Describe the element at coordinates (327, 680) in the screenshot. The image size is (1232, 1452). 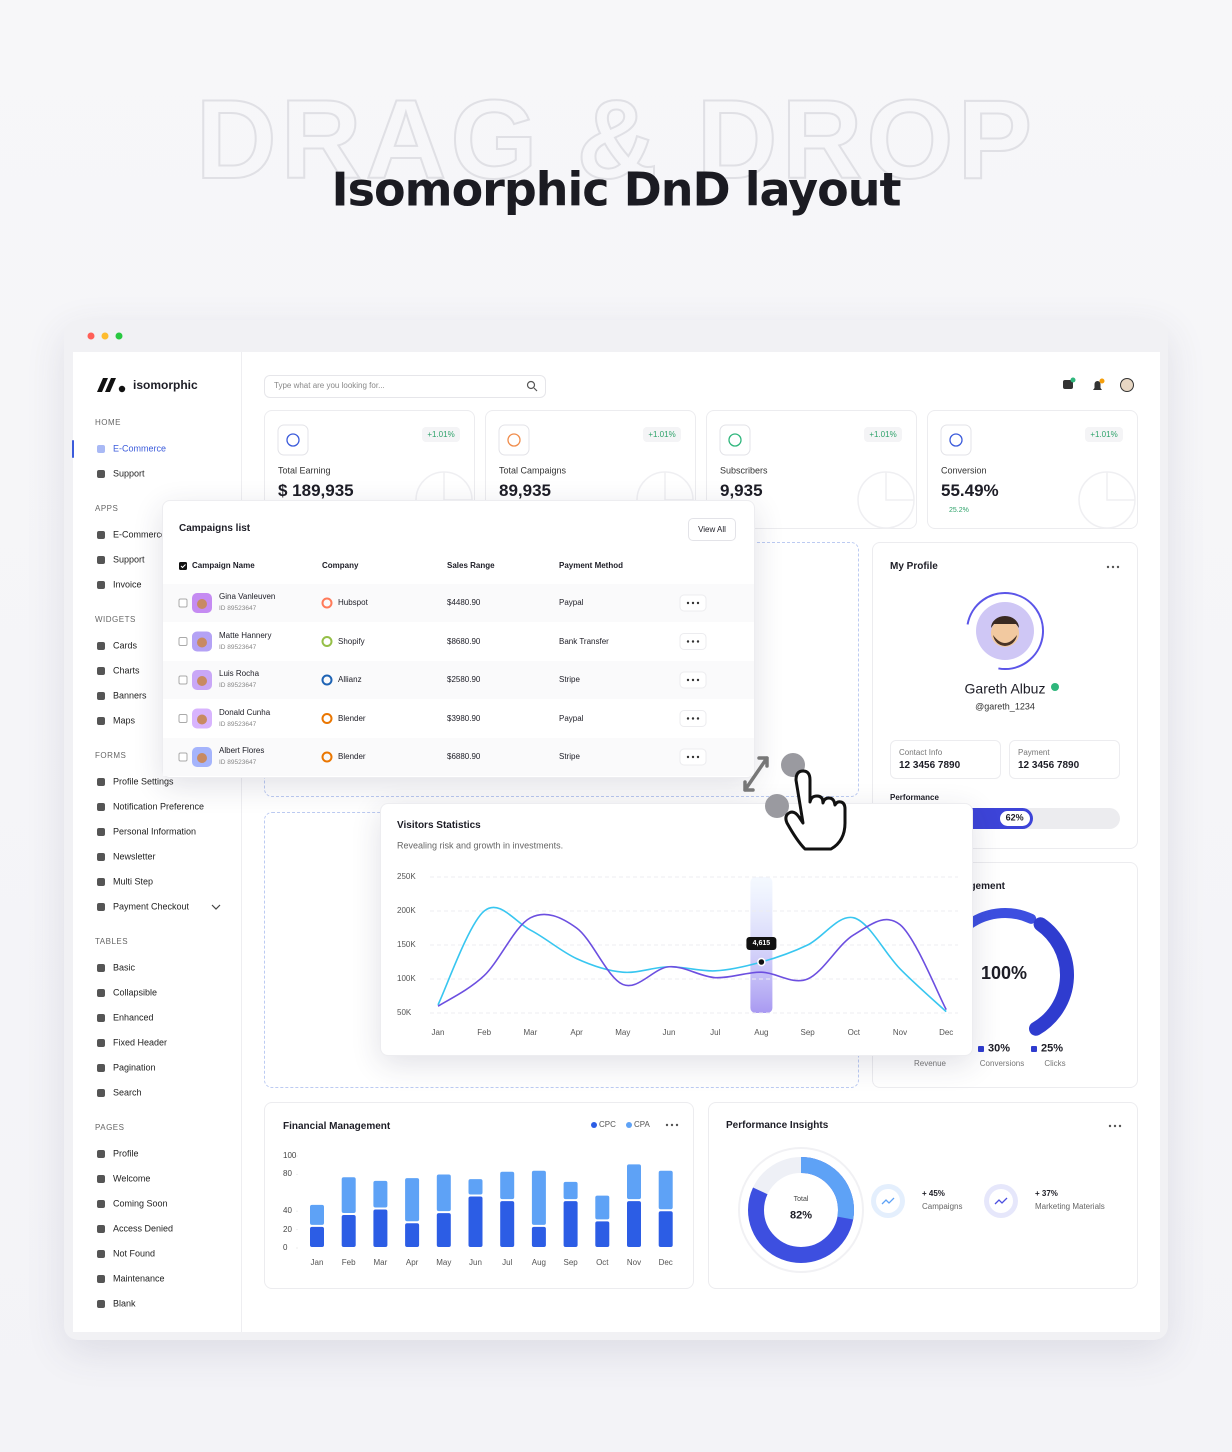
I see `company-icon` at that location.